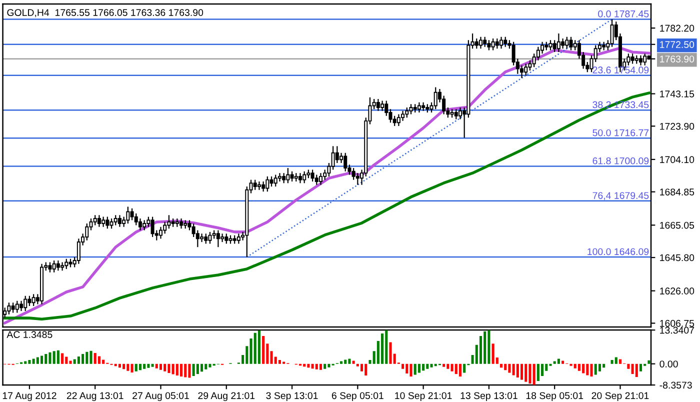 Image resolution: width=700 pixels, height=402 pixels. Describe the element at coordinates (358, 397) in the screenshot. I see `x-tick-label: 6 Sep 05:01` at that location.